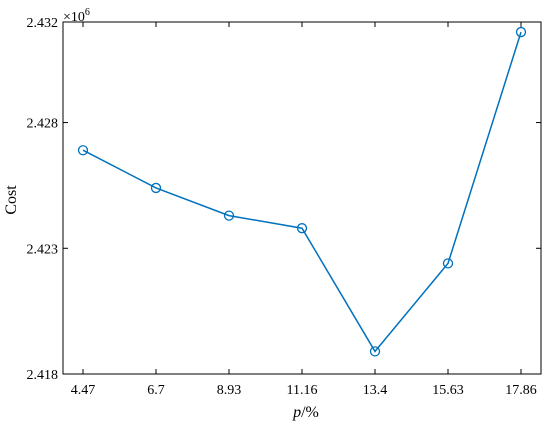  Describe the element at coordinates (11, 200) in the screenshot. I see `y-axis-label: Cost` at that location.